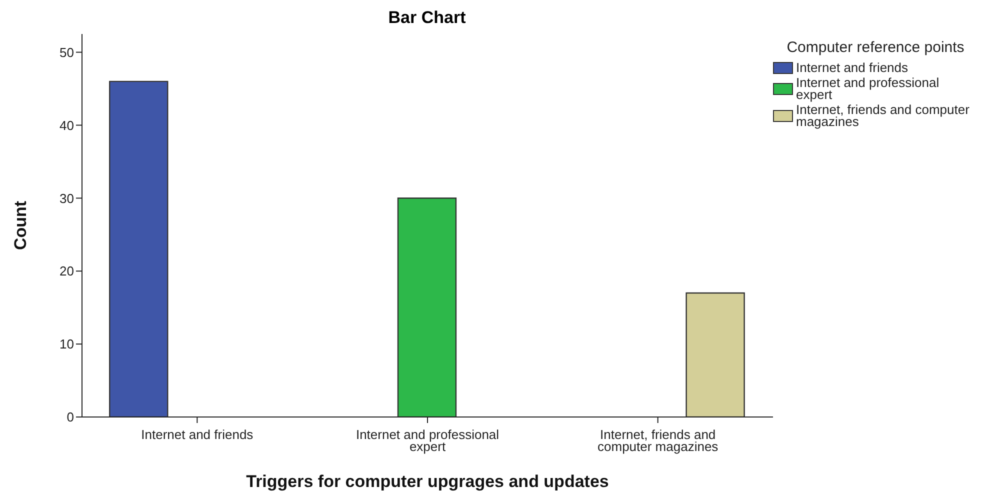 This screenshot has height=497, width=988. I want to click on y-tick-label: 0, so click(70, 417).